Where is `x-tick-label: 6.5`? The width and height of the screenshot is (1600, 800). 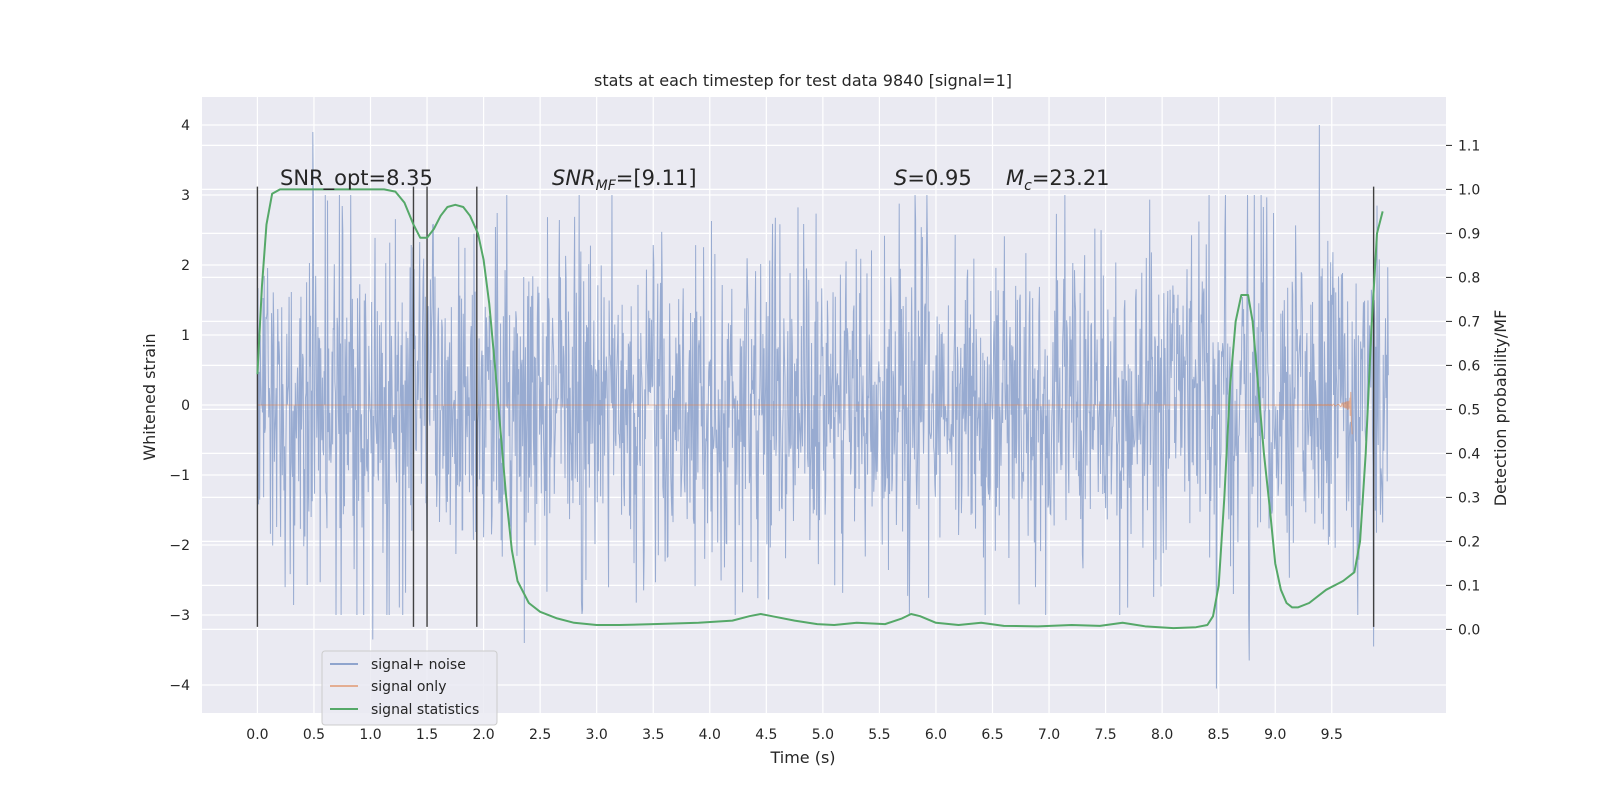 x-tick-label: 6.5 is located at coordinates (992, 735).